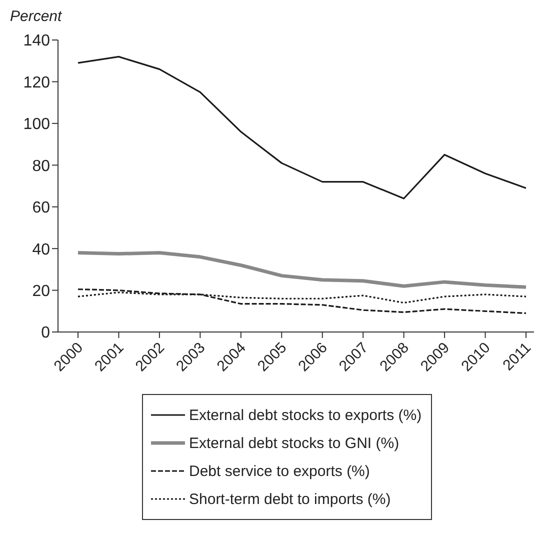 This screenshot has height=556, width=554. What do you see at coordinates (41, 166) in the screenshot?
I see `y-tick-label: 80` at bounding box center [41, 166].